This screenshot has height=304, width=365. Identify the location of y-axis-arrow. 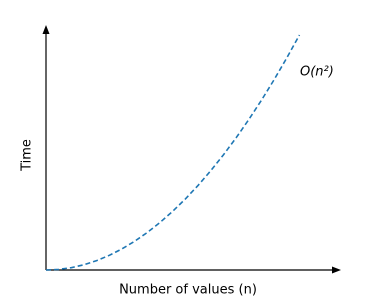
(46, 29).